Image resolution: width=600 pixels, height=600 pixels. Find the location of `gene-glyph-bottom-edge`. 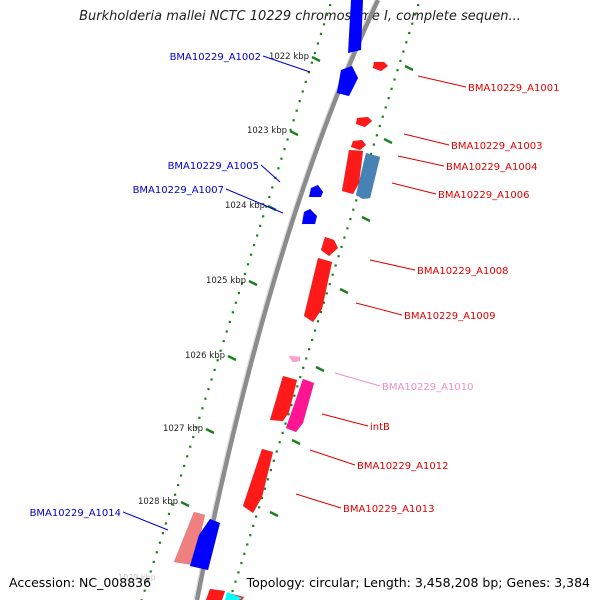

gene-glyph-bottom-edge is located at coordinates (233, 596).